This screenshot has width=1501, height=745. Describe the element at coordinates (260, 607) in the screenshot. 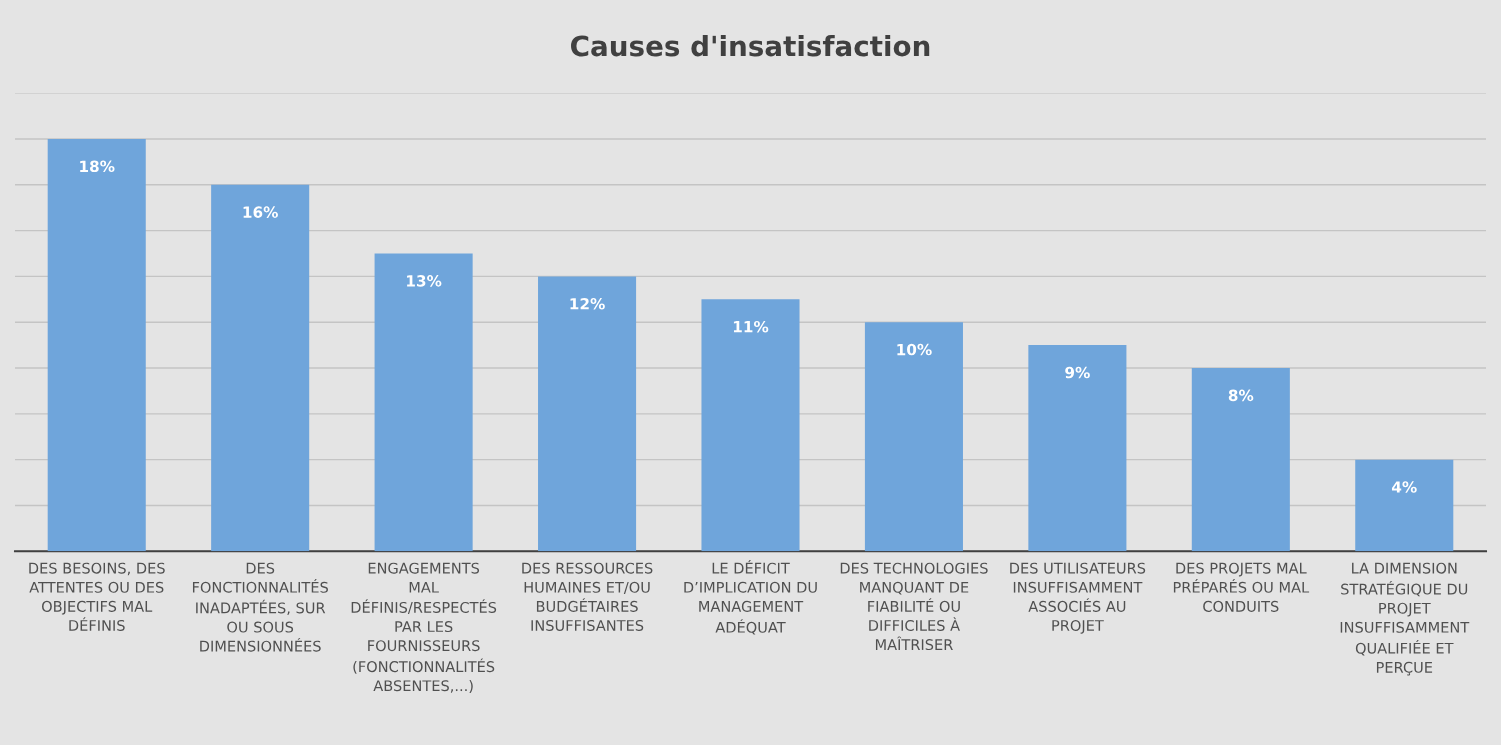

I see `x-tick-label: DES FONCTIONNALITÉS INADAPTÉES, SUR OU SOUS DIMENSIONNÉES` at that location.